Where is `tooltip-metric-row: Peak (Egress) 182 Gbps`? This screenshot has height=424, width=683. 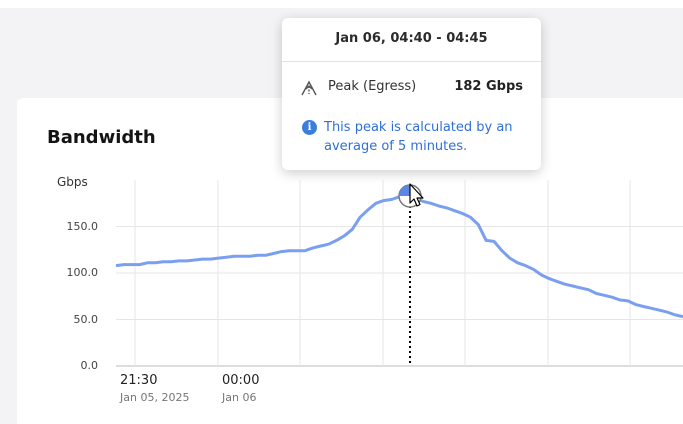
tooltip-metric-row: Peak (Egress) 182 Gbps is located at coordinates (411, 88).